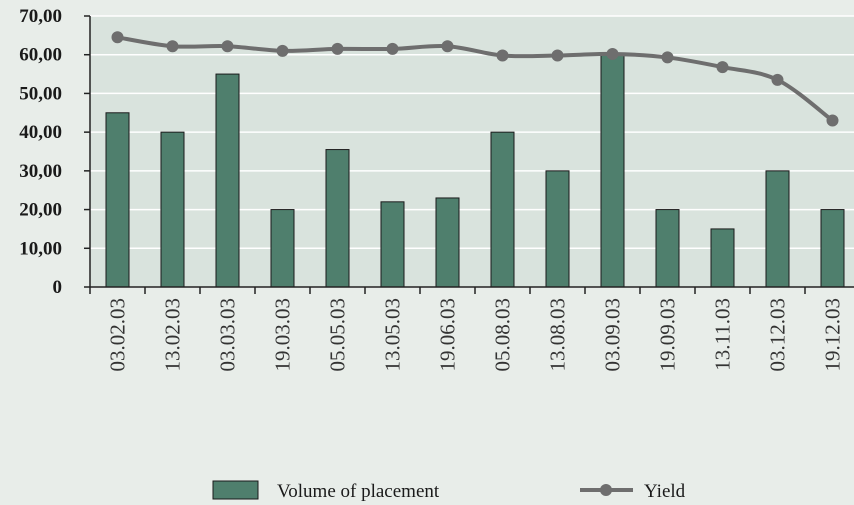 The image size is (854, 505). What do you see at coordinates (358, 491) in the screenshot?
I see `legend-label-volume: Volume of placement` at bounding box center [358, 491].